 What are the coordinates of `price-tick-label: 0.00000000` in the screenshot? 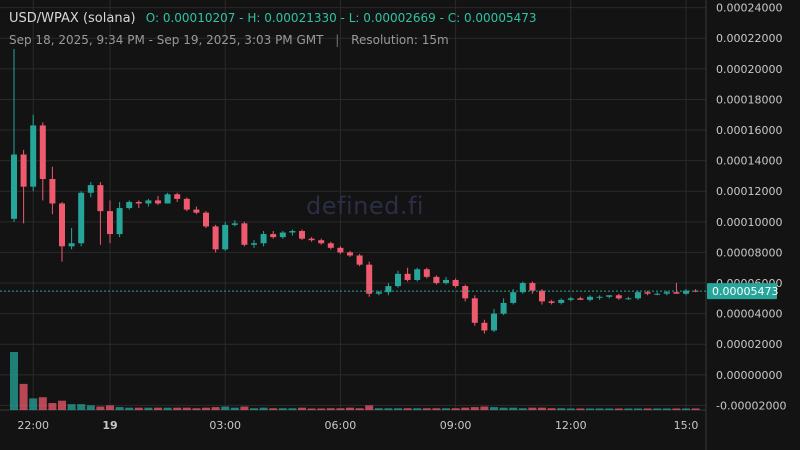 It's located at (749, 375).